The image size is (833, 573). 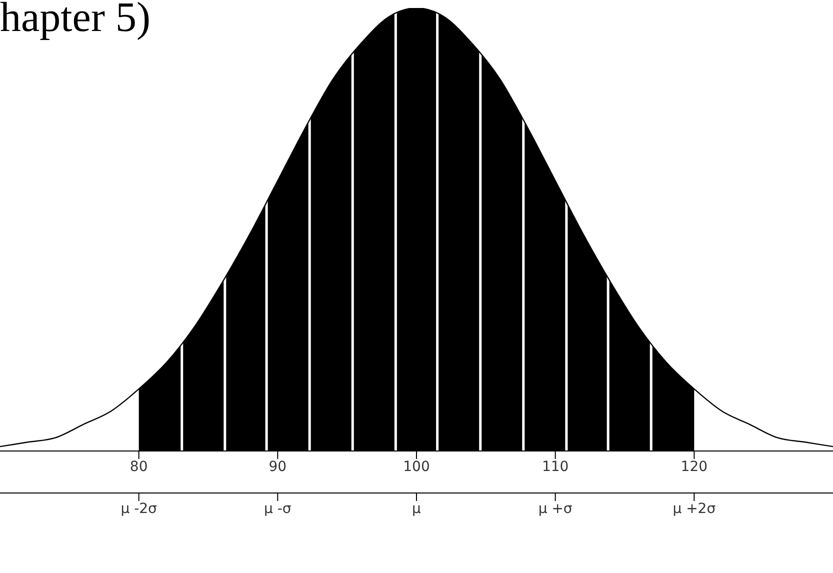 What do you see at coordinates (555, 508) in the screenshot?
I see `text: μ +σ` at bounding box center [555, 508].